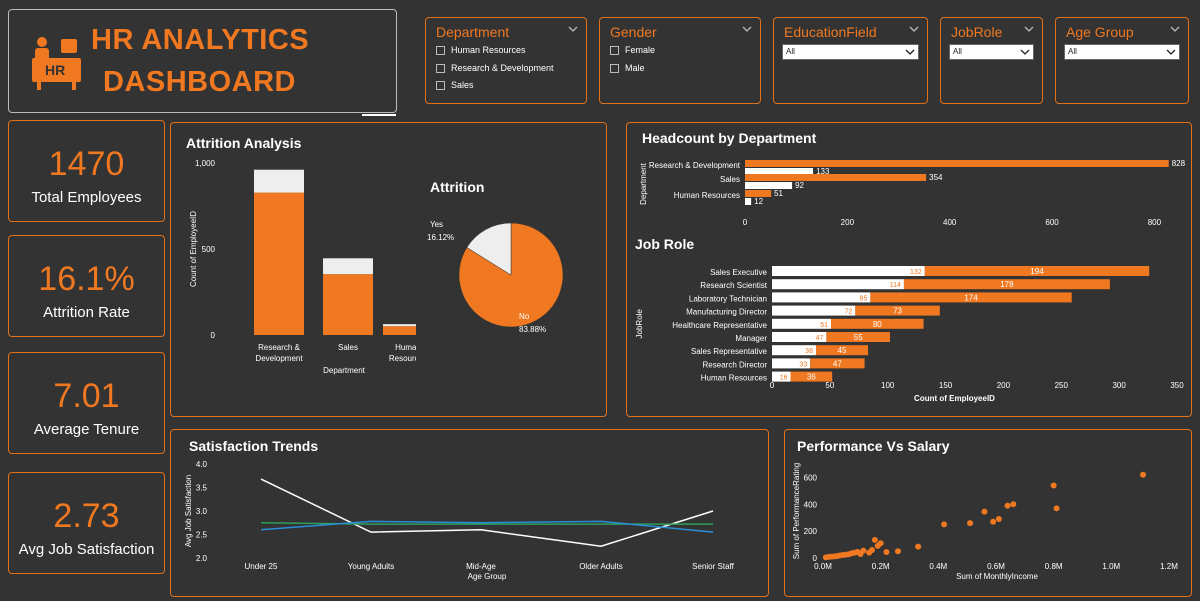 The height and width of the screenshot is (601, 1200). What do you see at coordinates (895, 285) in the screenshot?
I see `data-label: 114` at bounding box center [895, 285].